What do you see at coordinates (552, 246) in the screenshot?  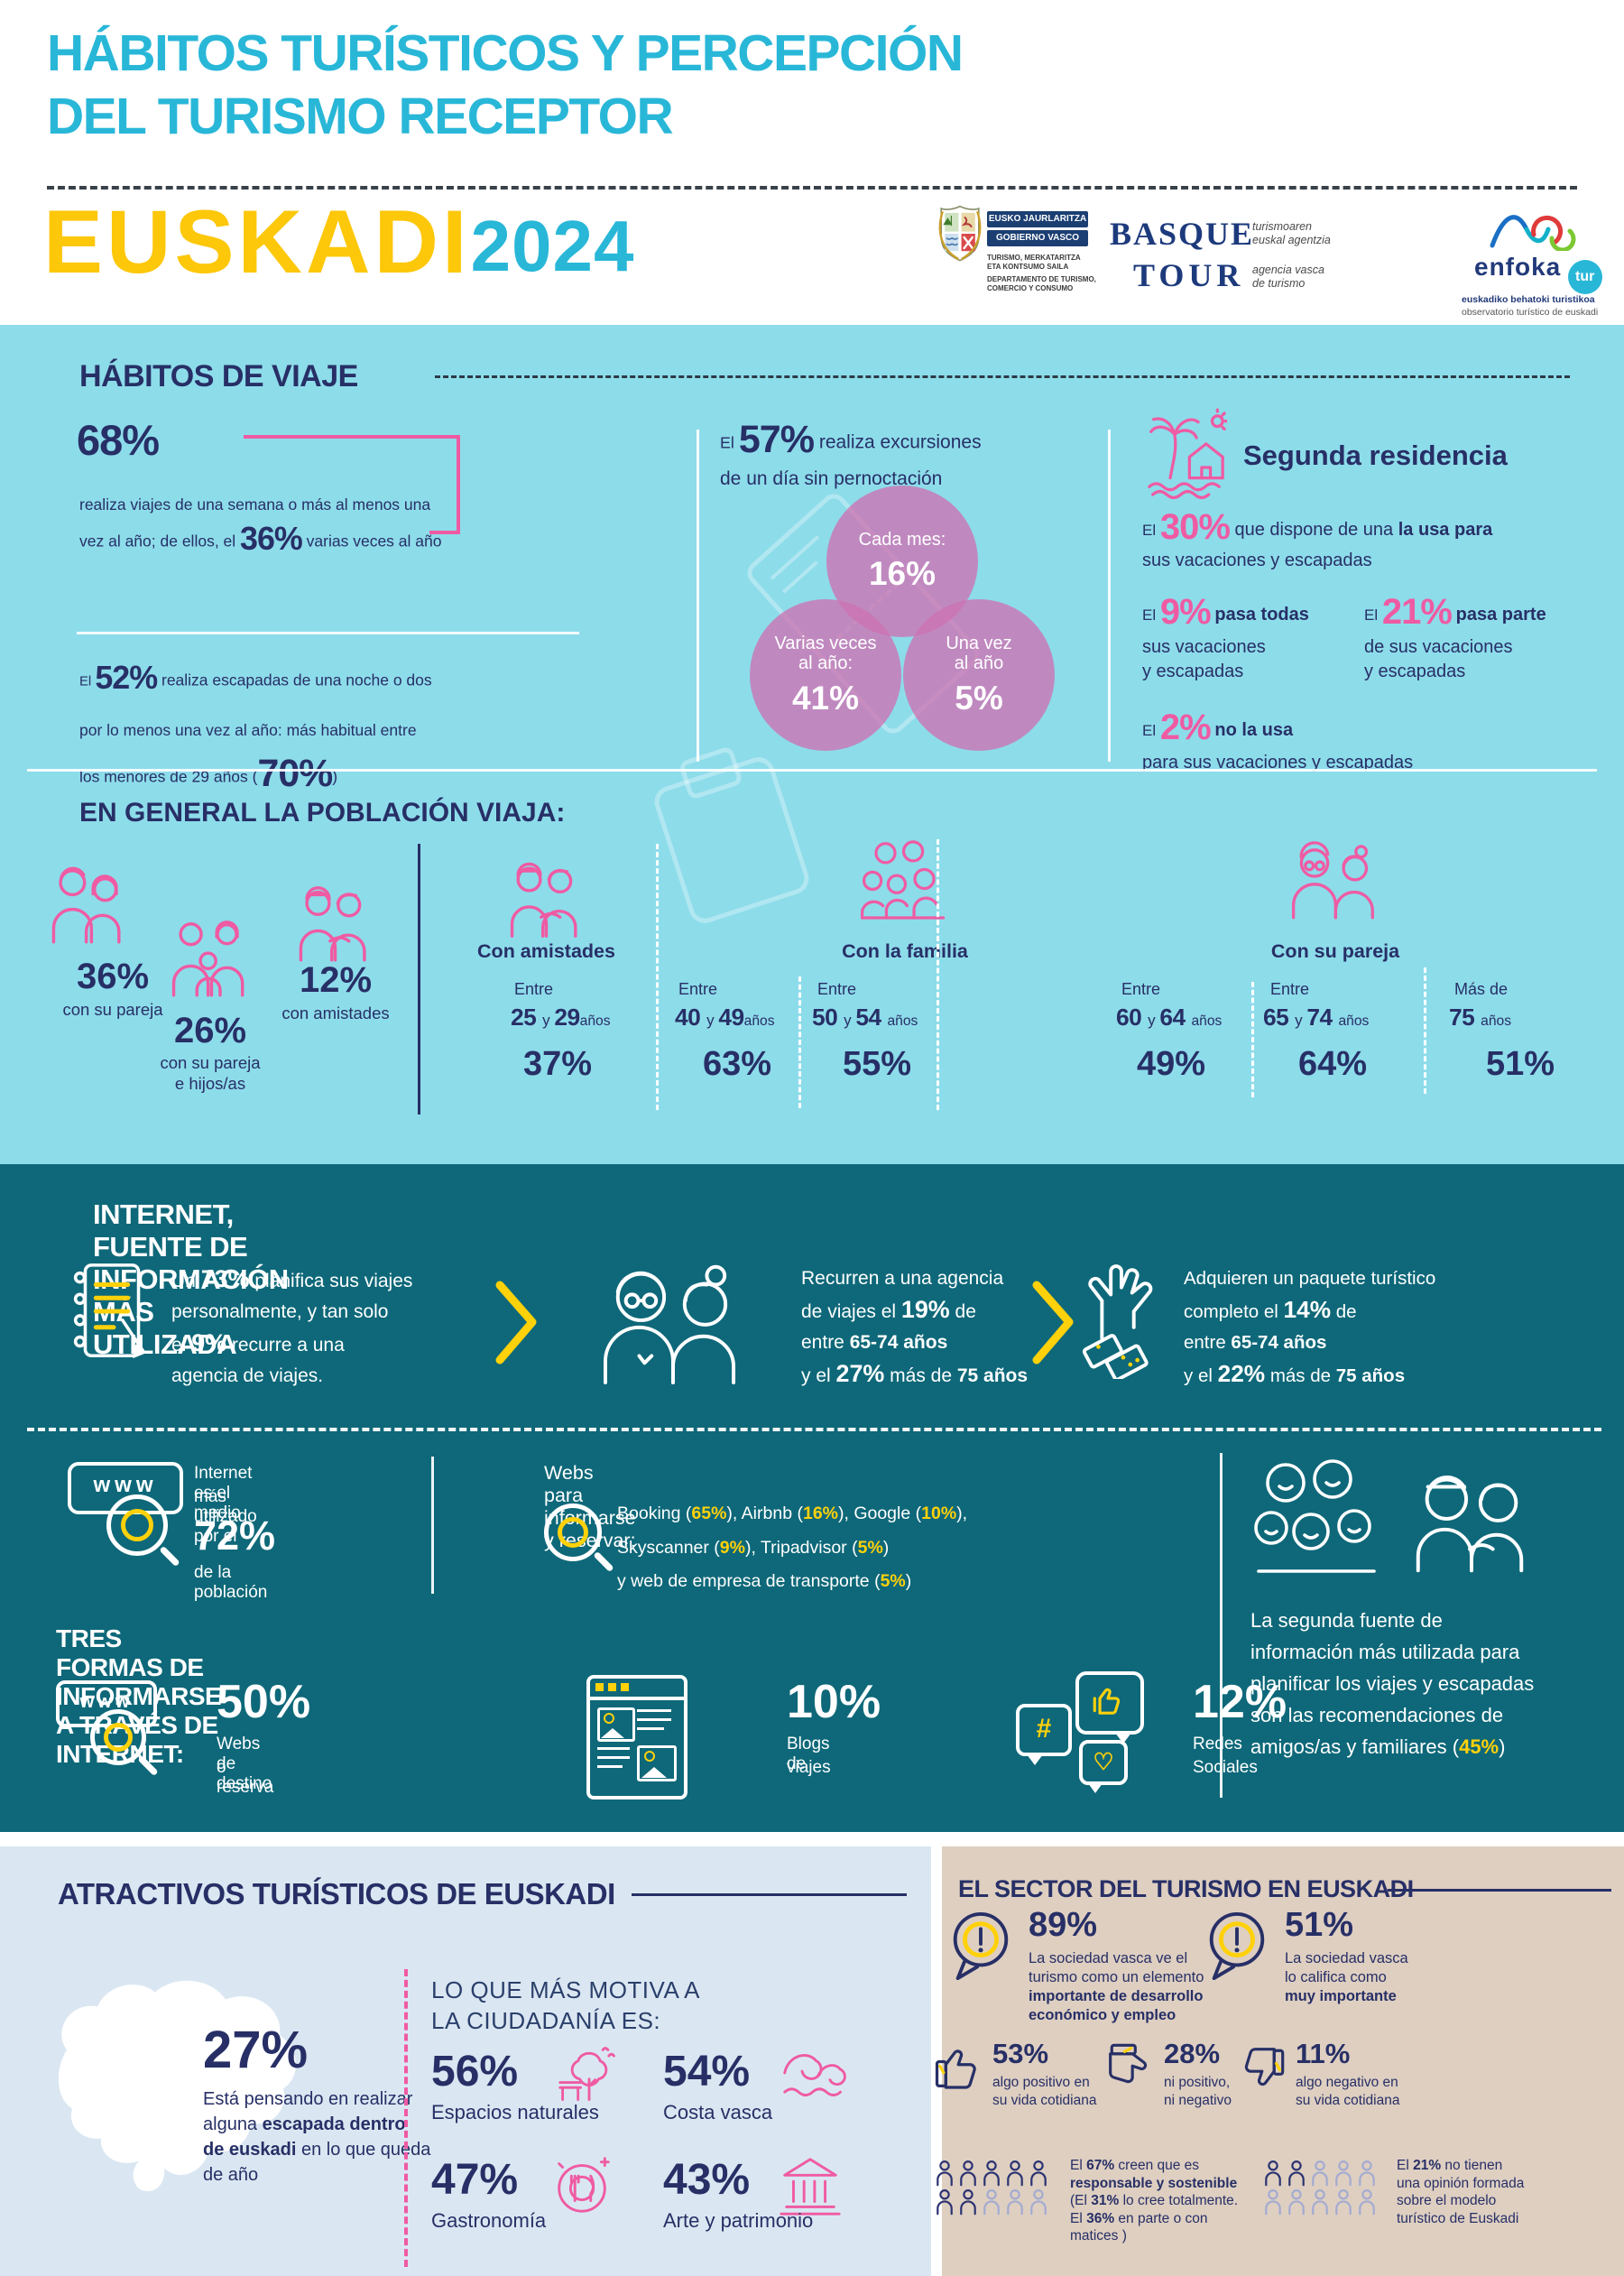 I see `brand-year: 2024` at bounding box center [552, 246].